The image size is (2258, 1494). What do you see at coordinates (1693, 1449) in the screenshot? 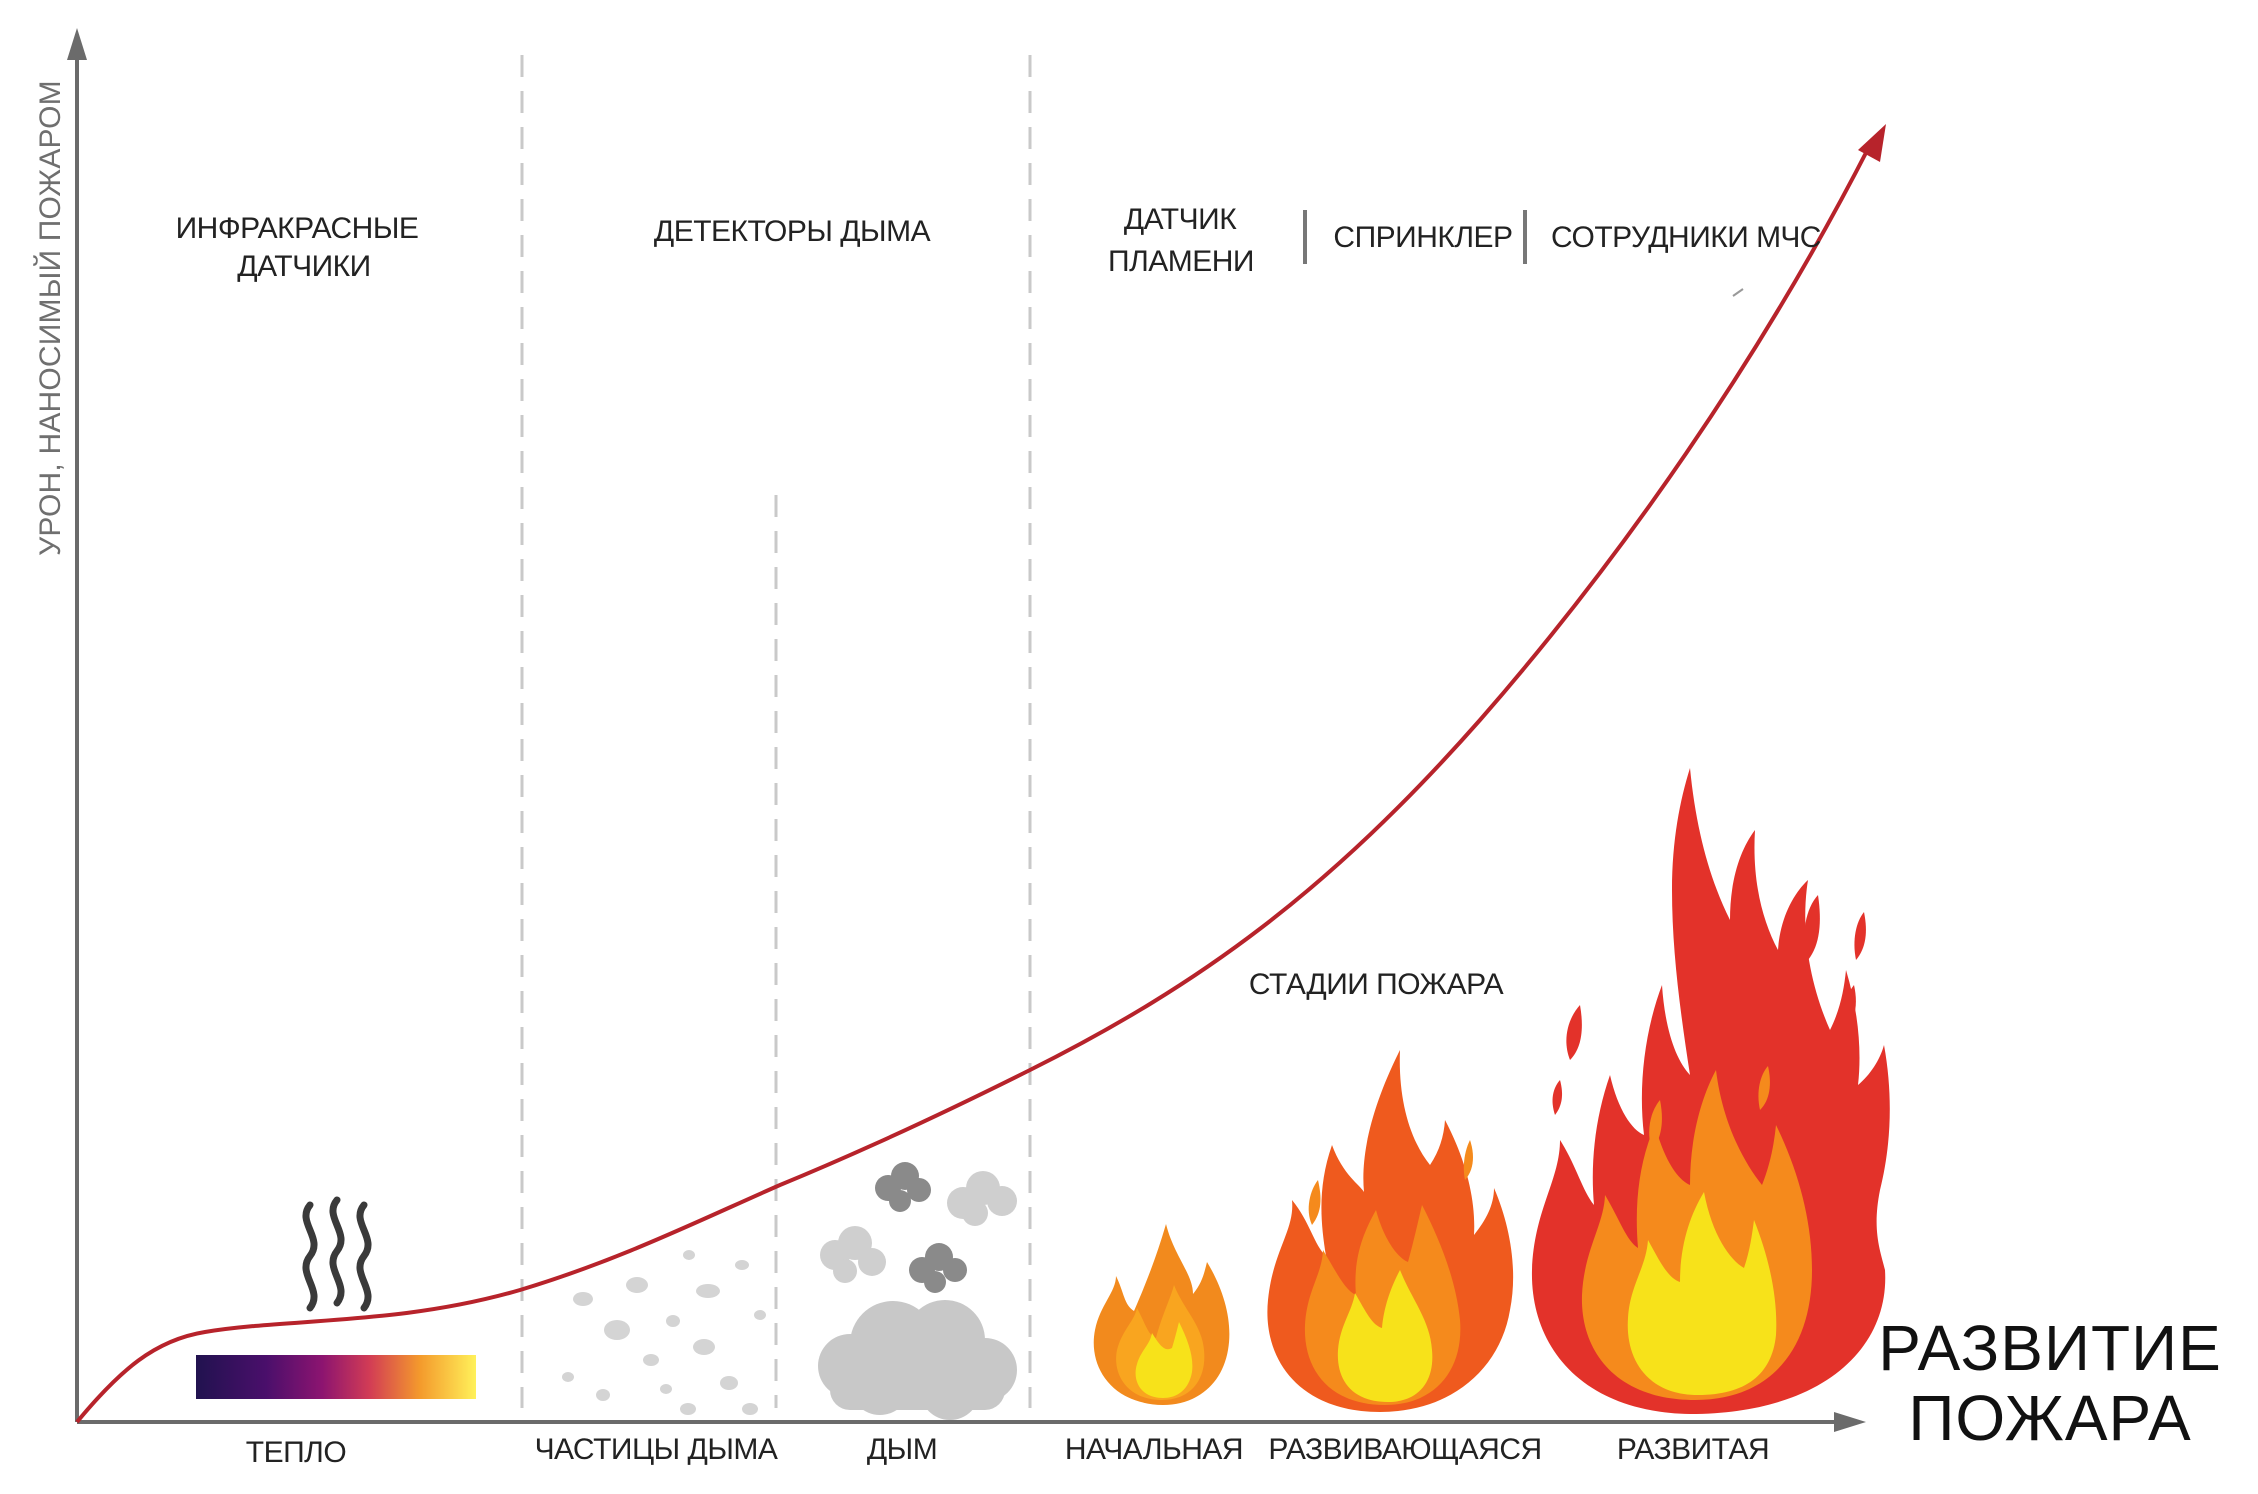
I see `label-developed: РАЗВИТАЯ` at bounding box center [1693, 1449].